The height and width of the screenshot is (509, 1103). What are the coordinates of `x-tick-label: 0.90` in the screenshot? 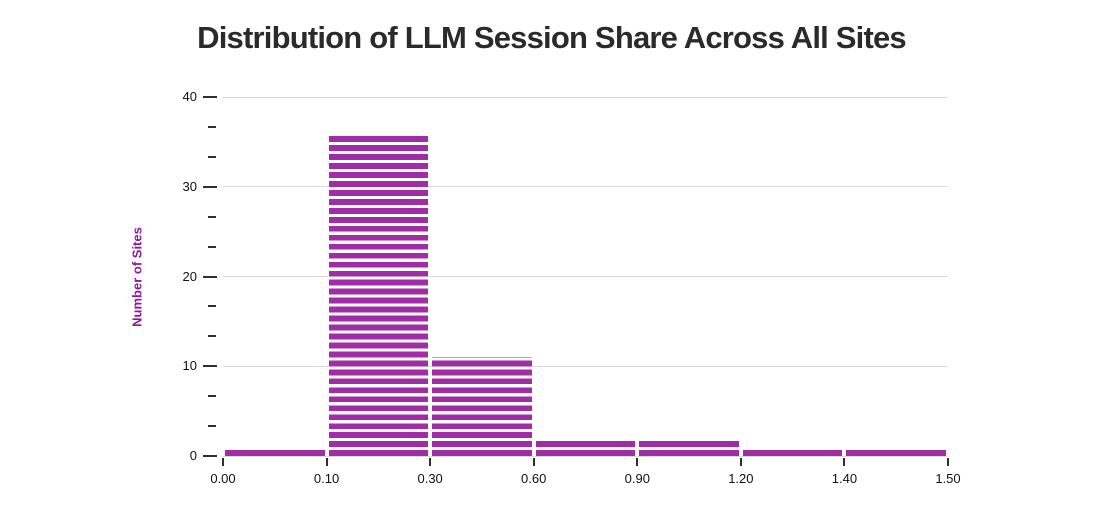 It's located at (637, 478).